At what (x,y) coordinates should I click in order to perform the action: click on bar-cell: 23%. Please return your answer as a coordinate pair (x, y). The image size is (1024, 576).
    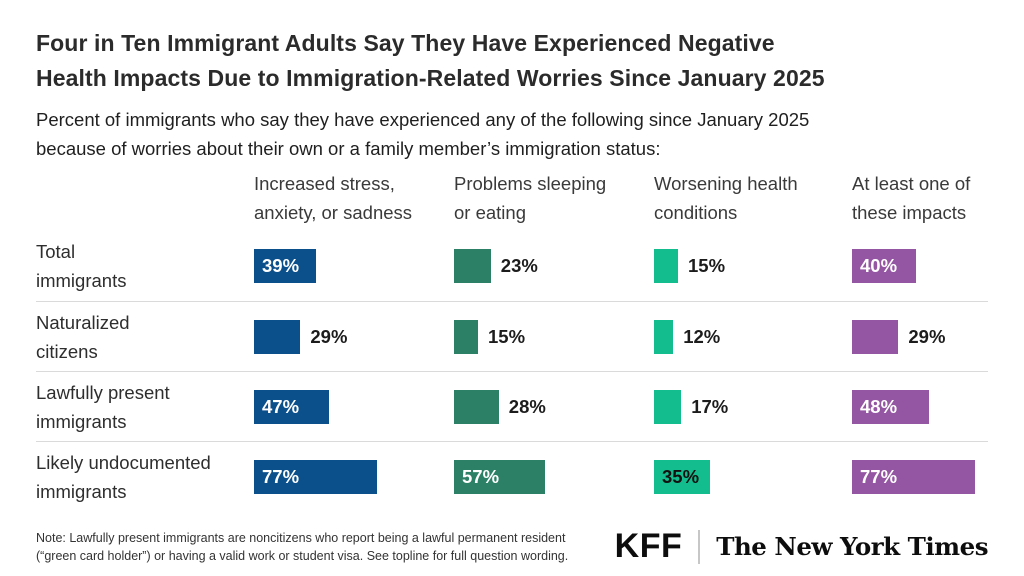
    Looking at the image, I should click on (554, 266).